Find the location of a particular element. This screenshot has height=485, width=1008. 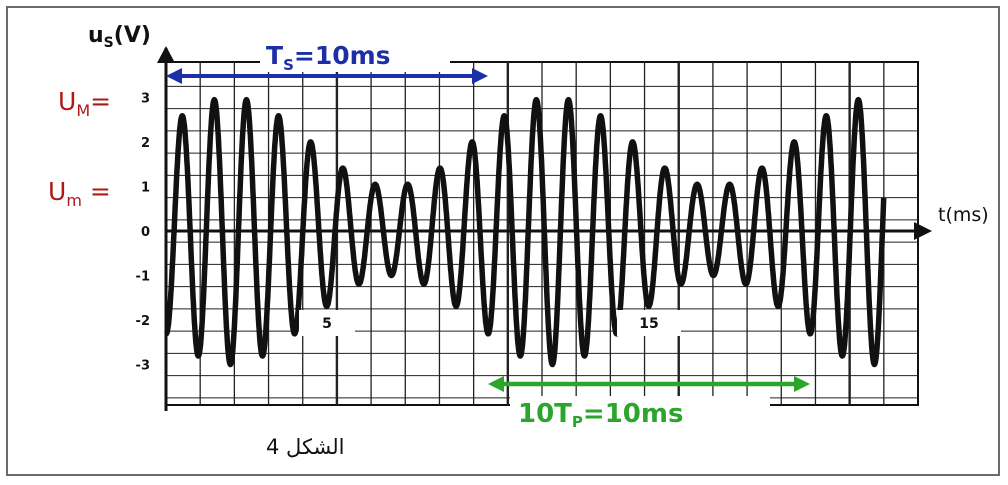

x-ticks: 5 15 is located at coordinates (490, 323).